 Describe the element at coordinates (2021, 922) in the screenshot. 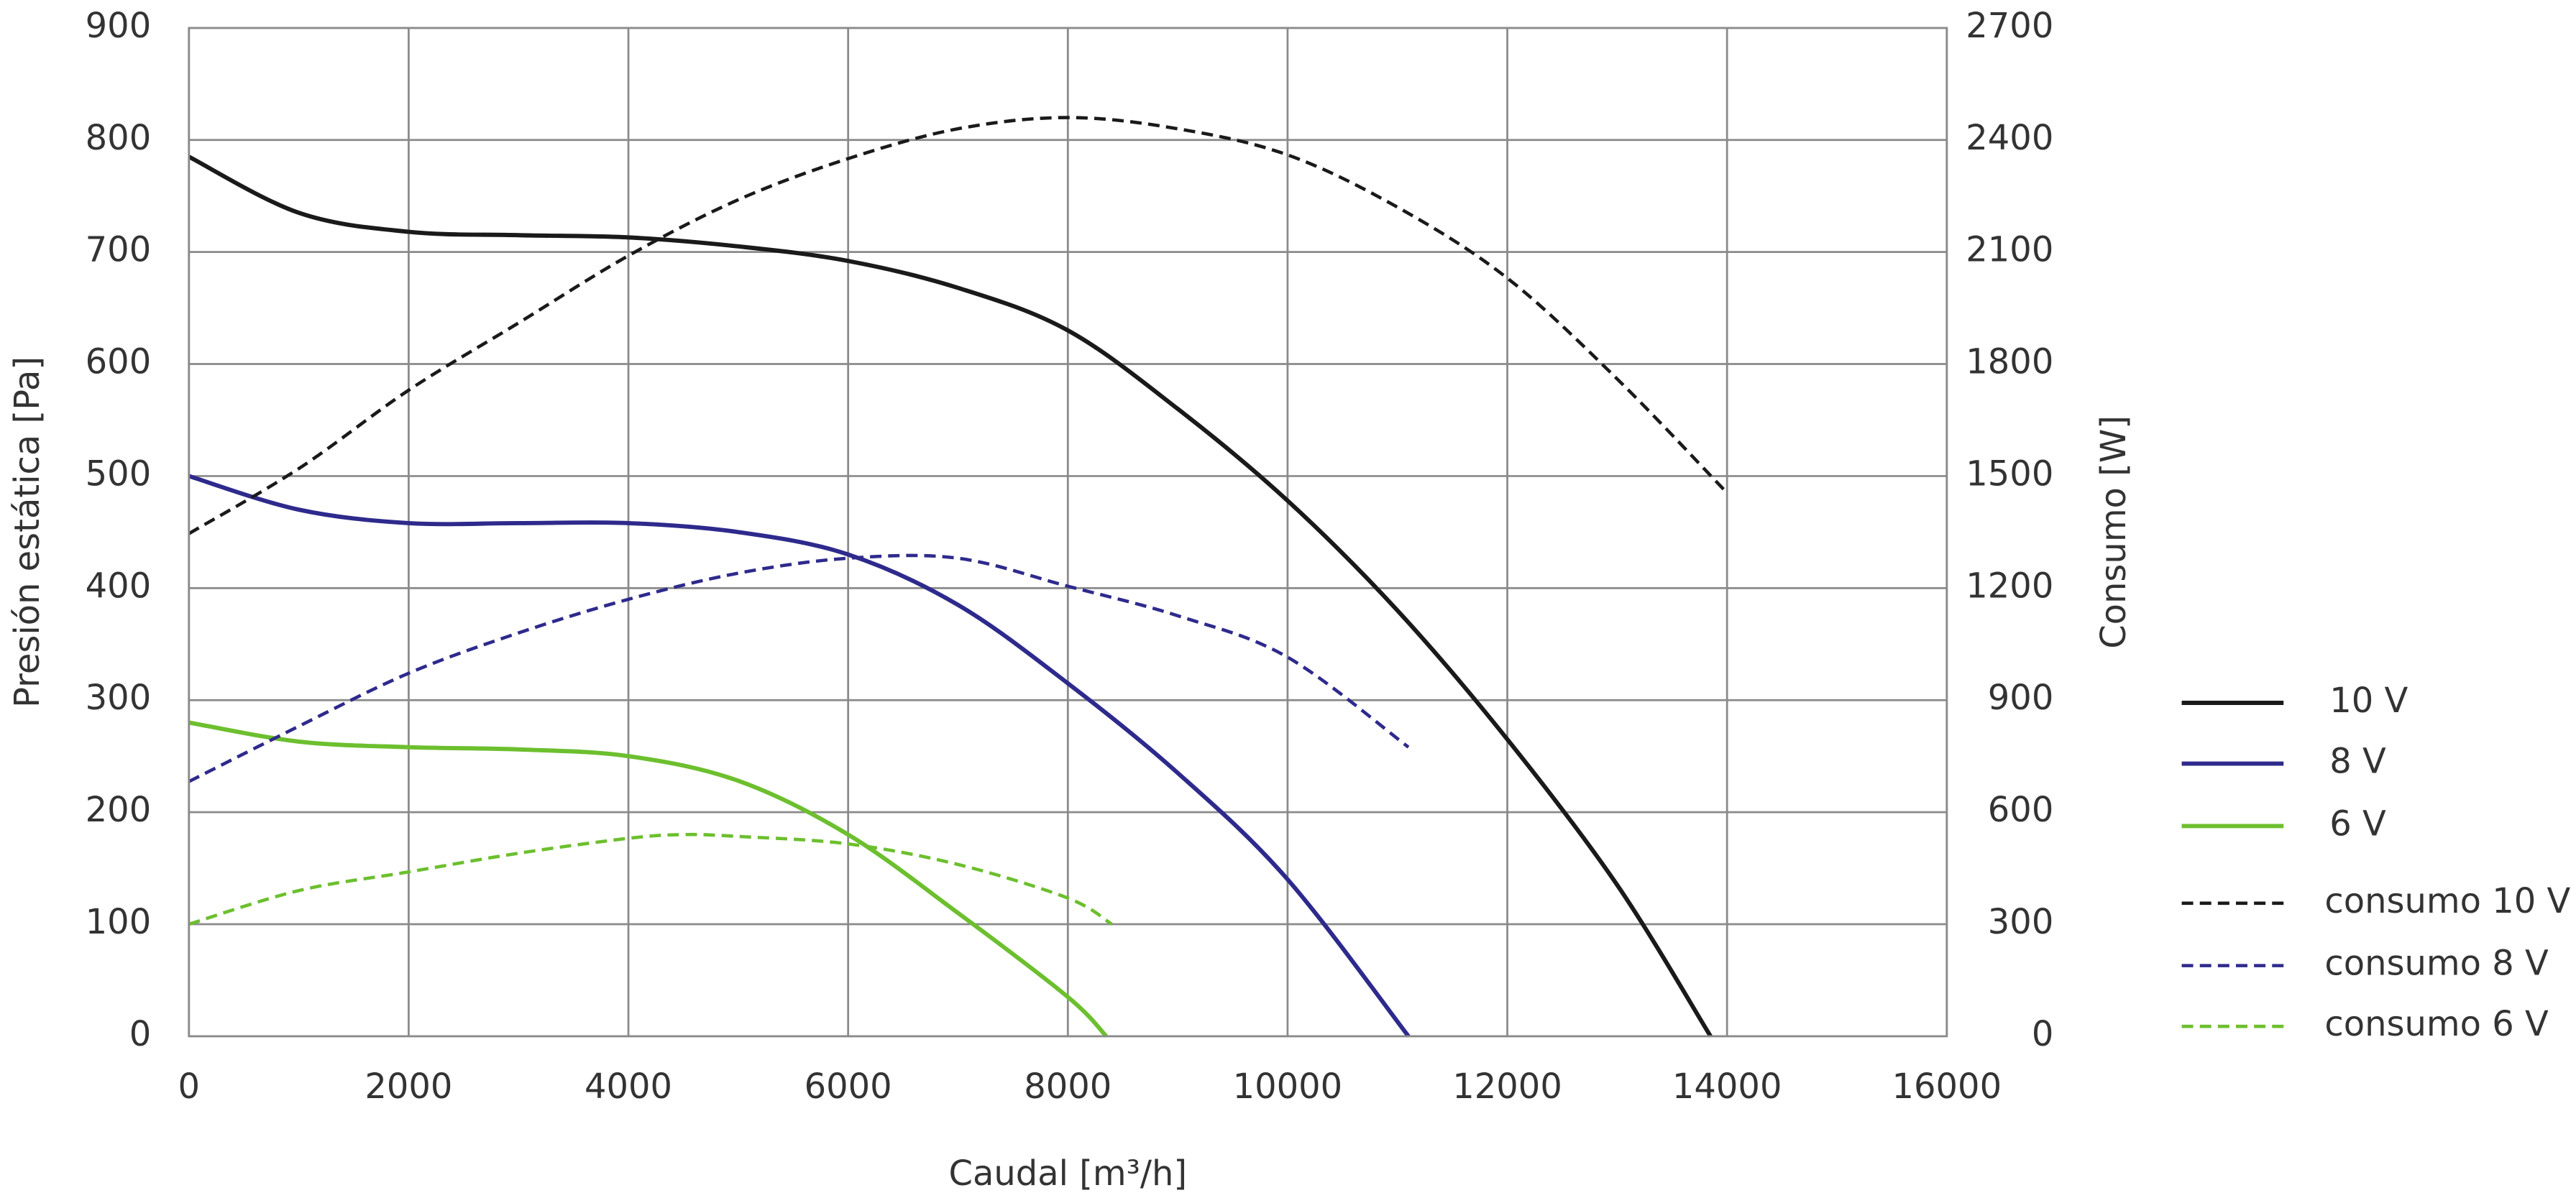

I see `y2-tick-label: 300` at that location.